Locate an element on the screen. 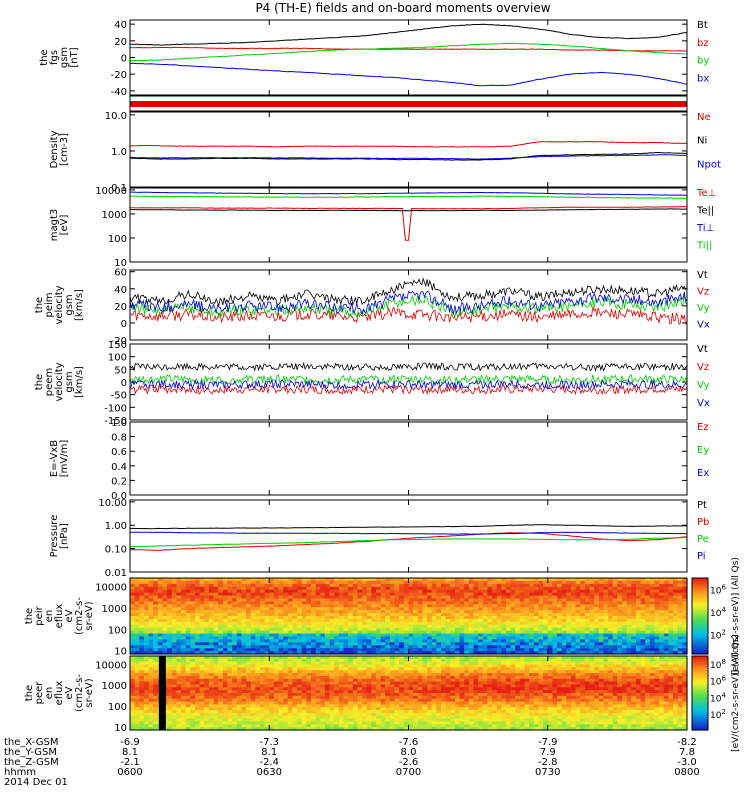  legend-by: by is located at coordinates (703, 61).